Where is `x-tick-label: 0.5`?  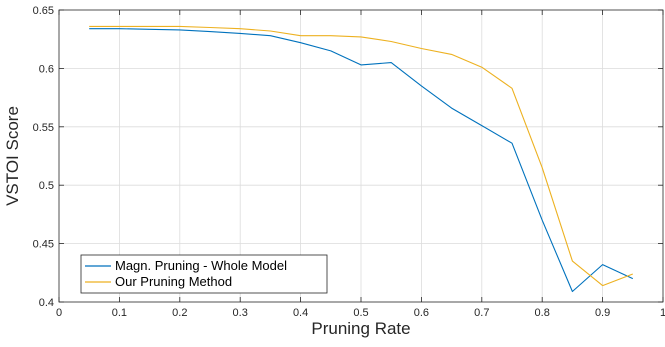 x-tick-label: 0.5 is located at coordinates (360, 313).